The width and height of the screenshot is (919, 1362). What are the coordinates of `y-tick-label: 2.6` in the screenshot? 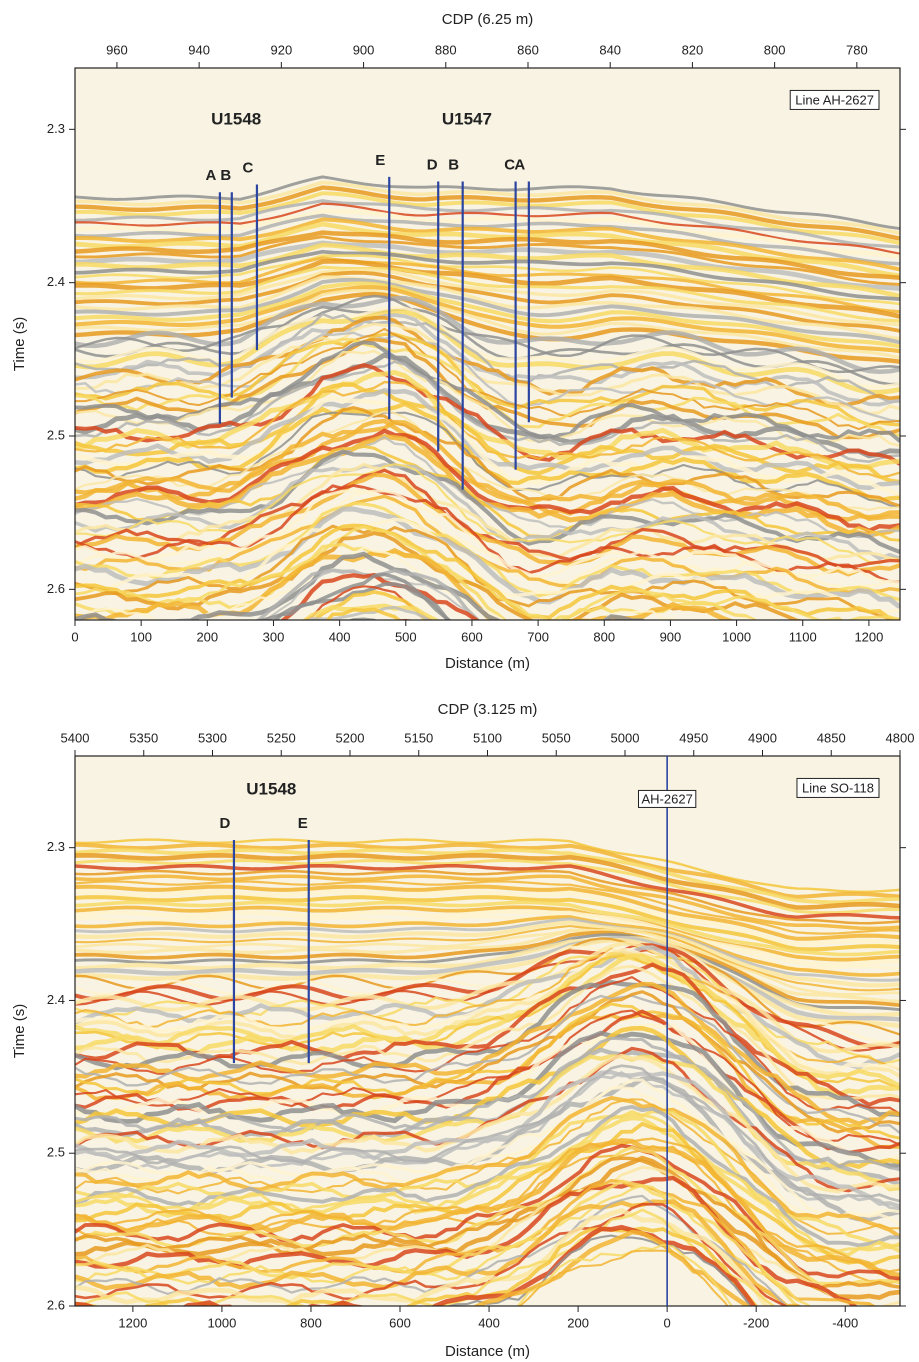 It's located at (56, 588).